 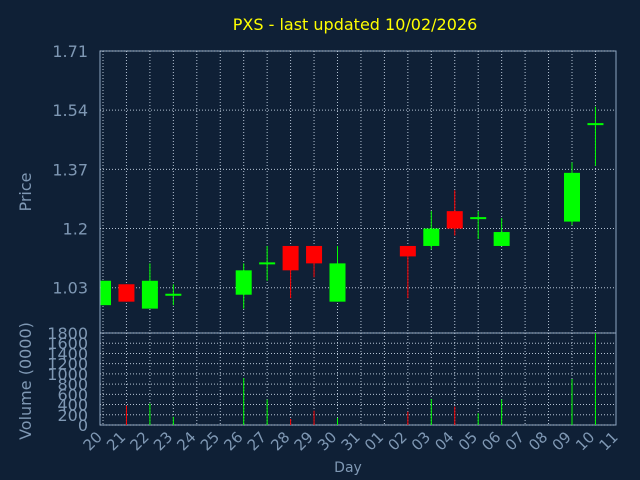 What do you see at coordinates (75, 229) in the screenshot?
I see `price-tick-label: 1.2` at bounding box center [75, 229].